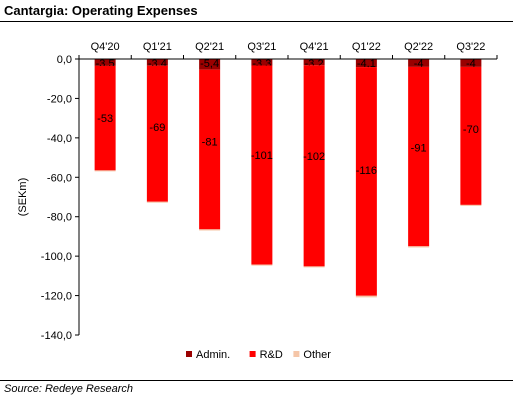  I want to click on source-divider, so click(256, 380).